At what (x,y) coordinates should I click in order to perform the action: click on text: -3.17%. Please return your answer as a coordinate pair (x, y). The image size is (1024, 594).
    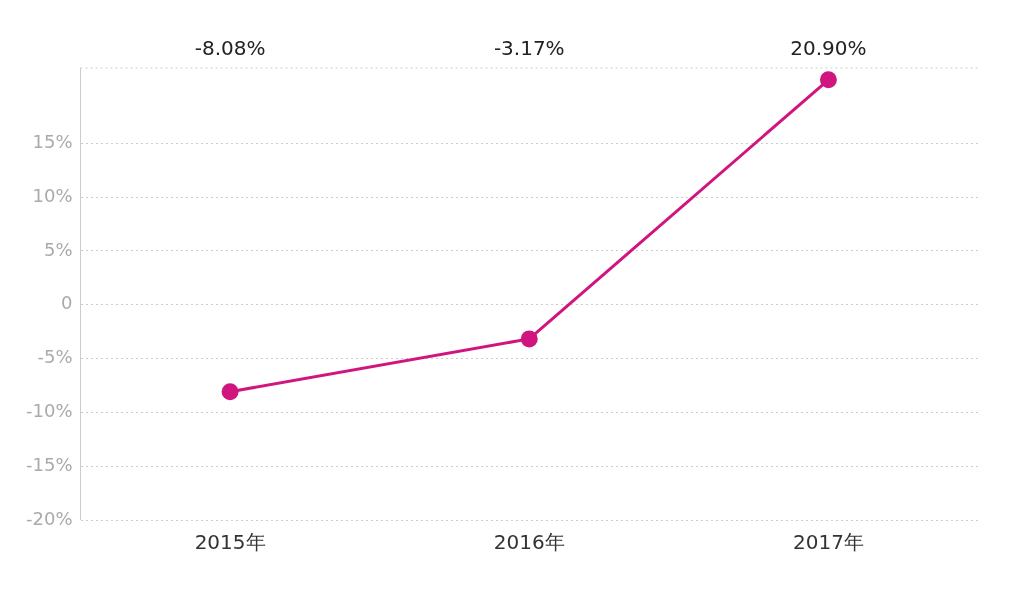
    Looking at the image, I should click on (529, 48).